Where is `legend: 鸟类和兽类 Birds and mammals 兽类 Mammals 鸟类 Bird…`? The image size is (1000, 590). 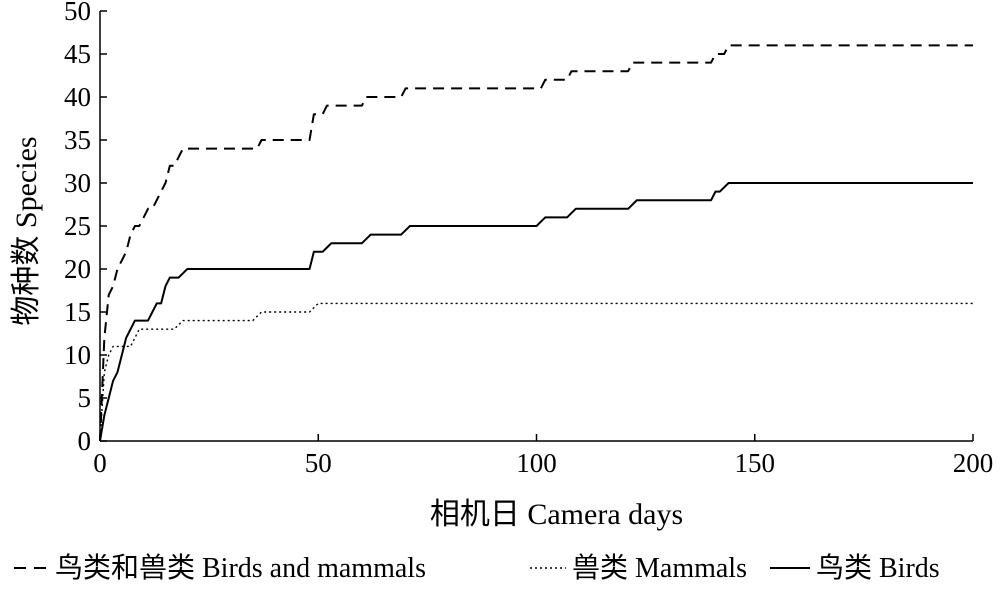
legend: 鸟类和兽类 Birds and mammals 兽类 Mammals 鸟类 Bird… is located at coordinates (477, 568).